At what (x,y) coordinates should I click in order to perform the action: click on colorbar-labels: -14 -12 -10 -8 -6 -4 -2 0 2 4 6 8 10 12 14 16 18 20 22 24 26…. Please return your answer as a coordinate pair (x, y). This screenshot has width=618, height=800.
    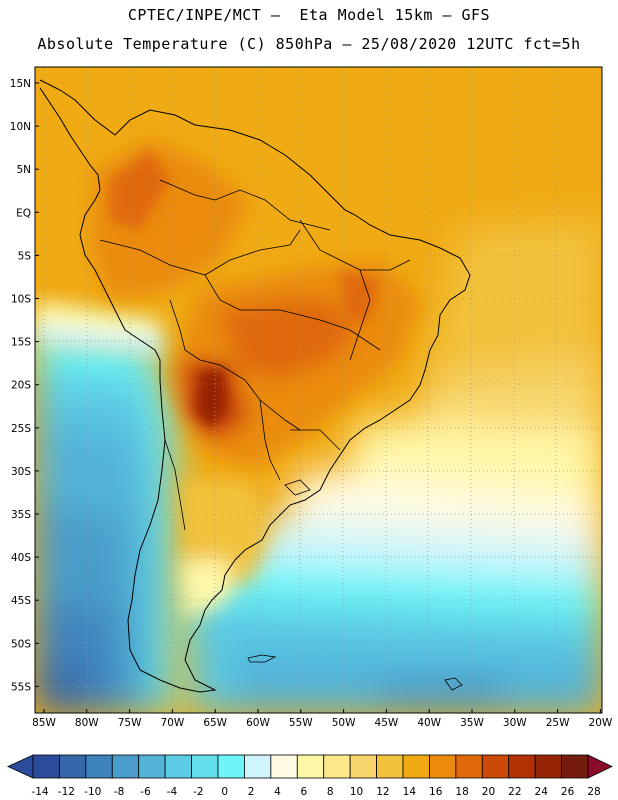
    Looking at the image, I should click on (315, 792).